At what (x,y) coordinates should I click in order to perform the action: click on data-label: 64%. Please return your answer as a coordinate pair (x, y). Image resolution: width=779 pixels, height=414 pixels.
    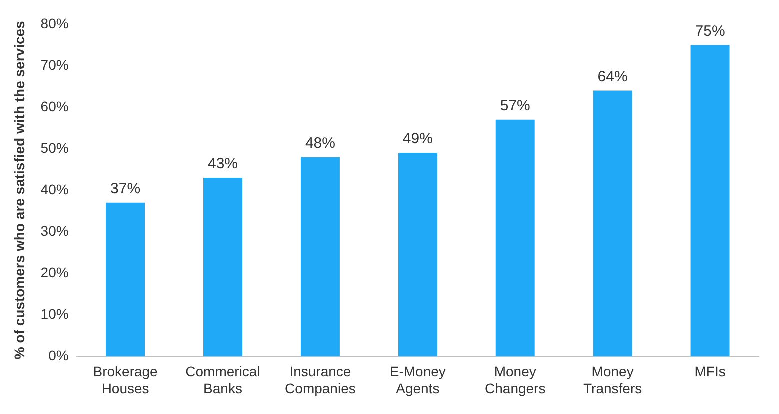
    Looking at the image, I should click on (613, 77).